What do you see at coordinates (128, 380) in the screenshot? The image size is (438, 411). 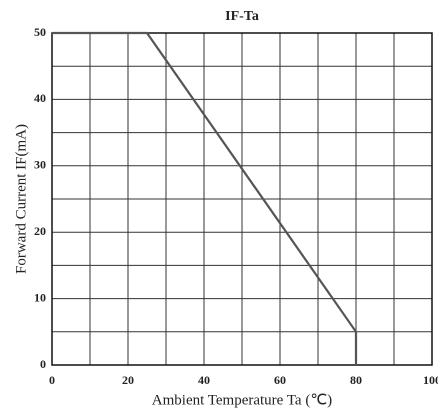 I see `x-tick-label: 20` at bounding box center [128, 380].